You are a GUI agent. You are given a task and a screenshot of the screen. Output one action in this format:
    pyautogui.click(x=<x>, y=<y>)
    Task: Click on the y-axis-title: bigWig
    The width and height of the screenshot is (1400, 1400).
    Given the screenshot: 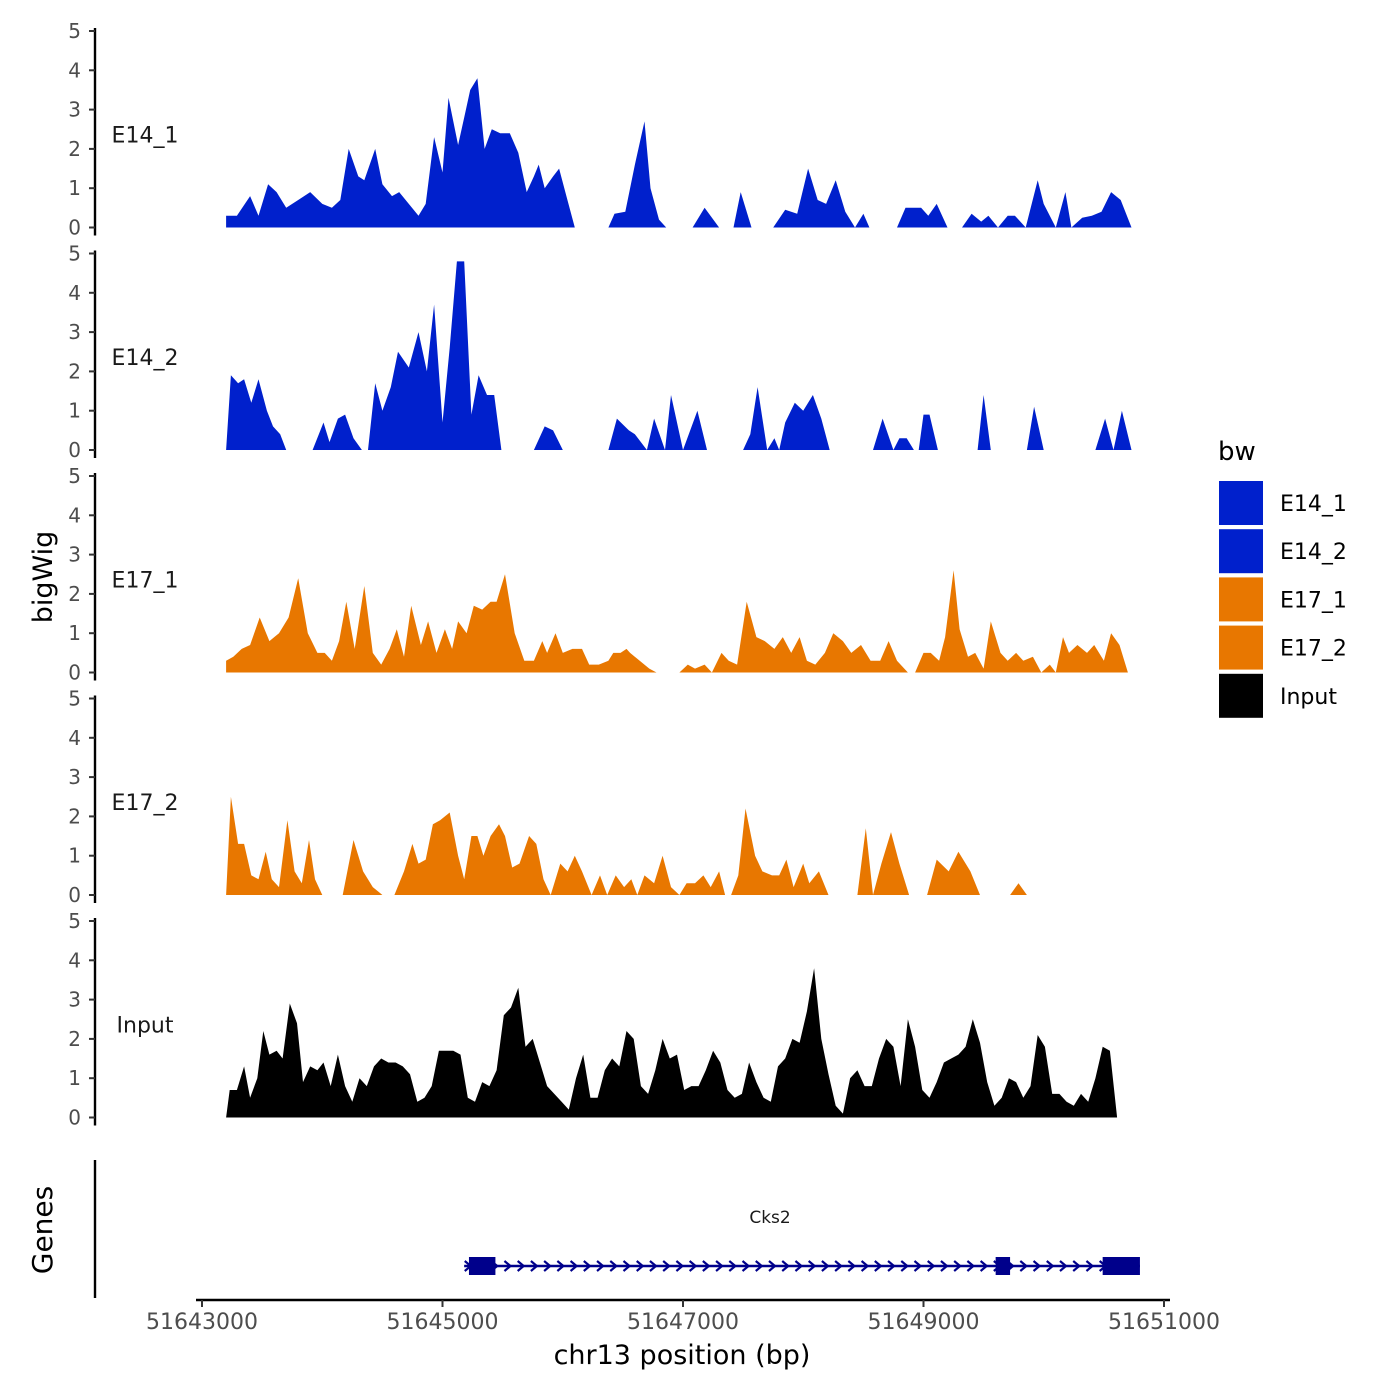 What is the action you would take?
    pyautogui.click(x=43, y=577)
    